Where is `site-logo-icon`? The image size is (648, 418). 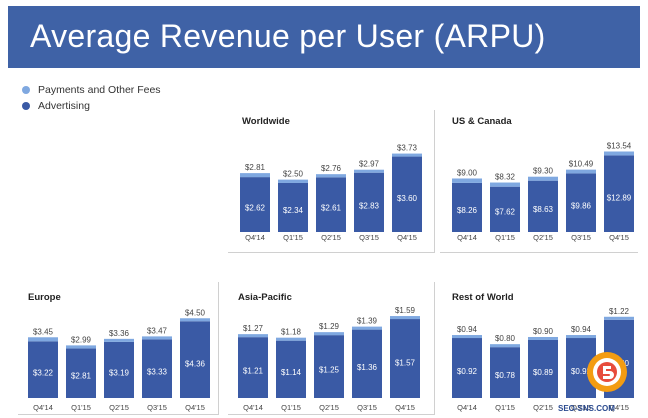 site-logo-icon is located at coordinates (607, 372).